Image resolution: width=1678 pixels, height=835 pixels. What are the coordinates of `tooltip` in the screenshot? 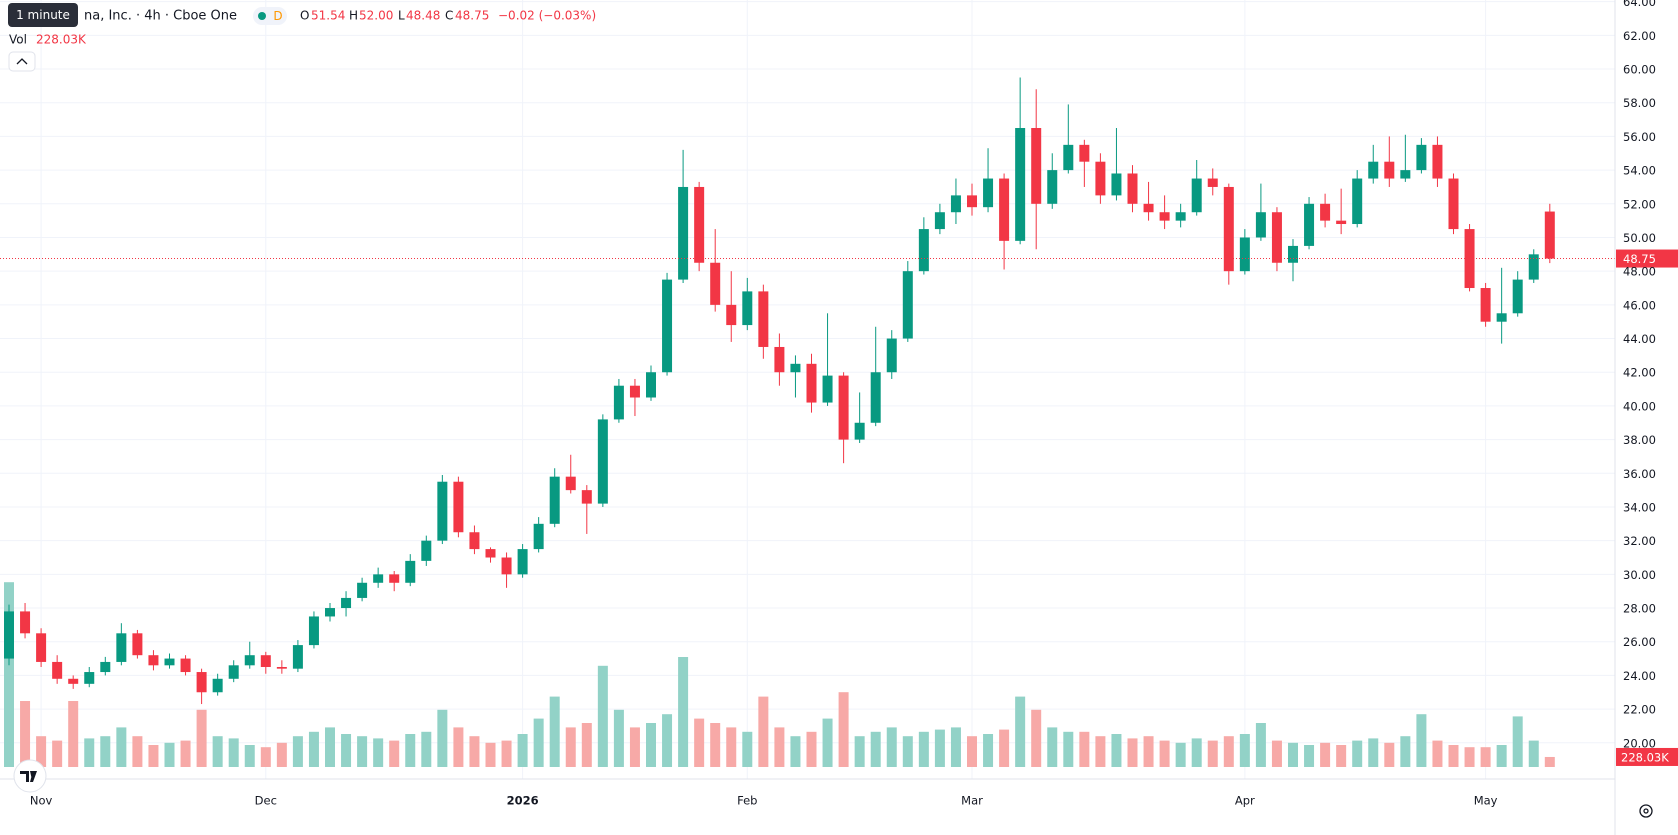 It's located at (43, 15).